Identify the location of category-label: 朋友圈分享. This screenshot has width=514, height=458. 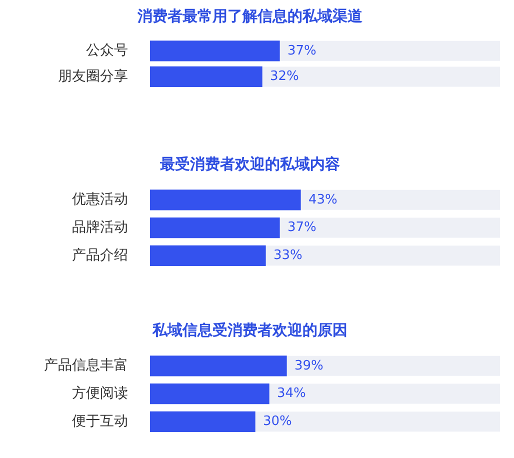
(93, 76).